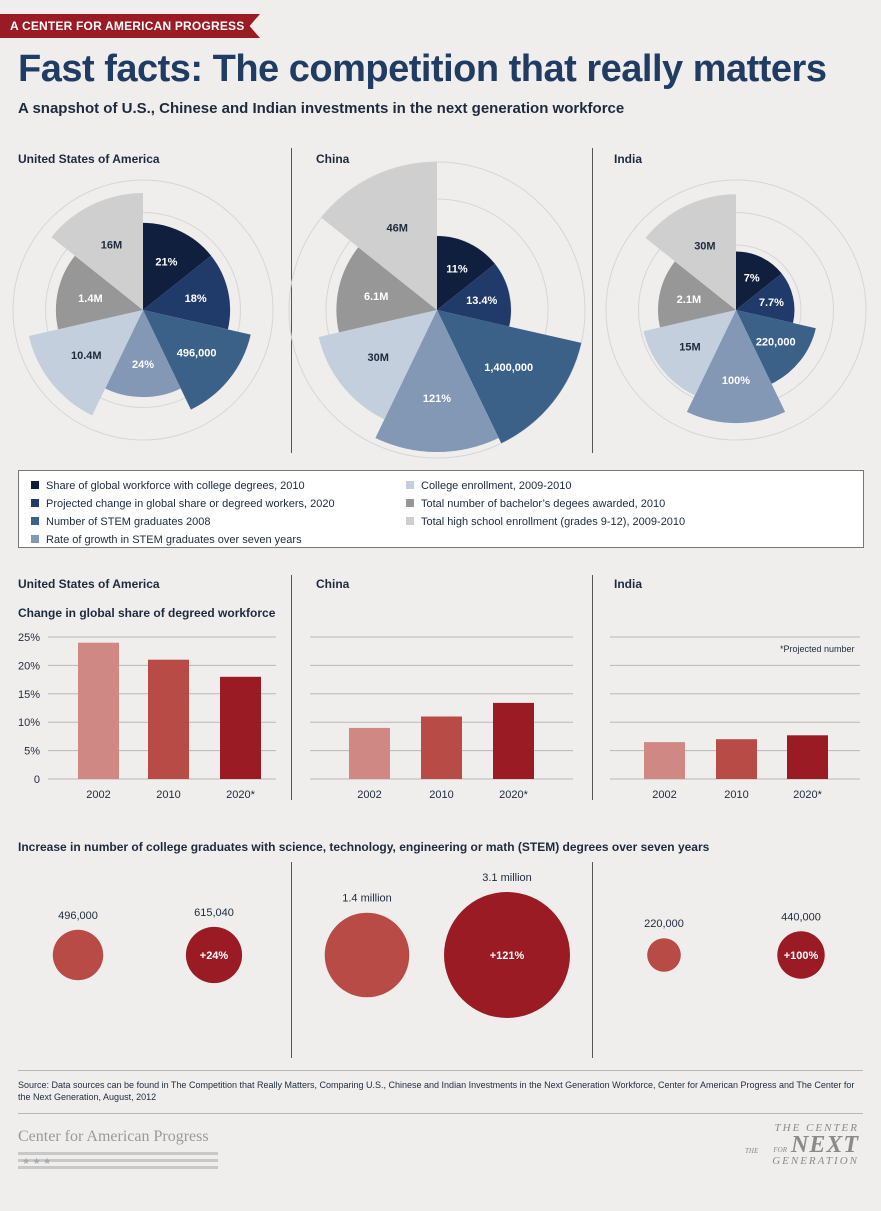 This screenshot has height=1211, width=881. Describe the element at coordinates (29, 638) in the screenshot. I see `y-tick-label: 25%` at that location.